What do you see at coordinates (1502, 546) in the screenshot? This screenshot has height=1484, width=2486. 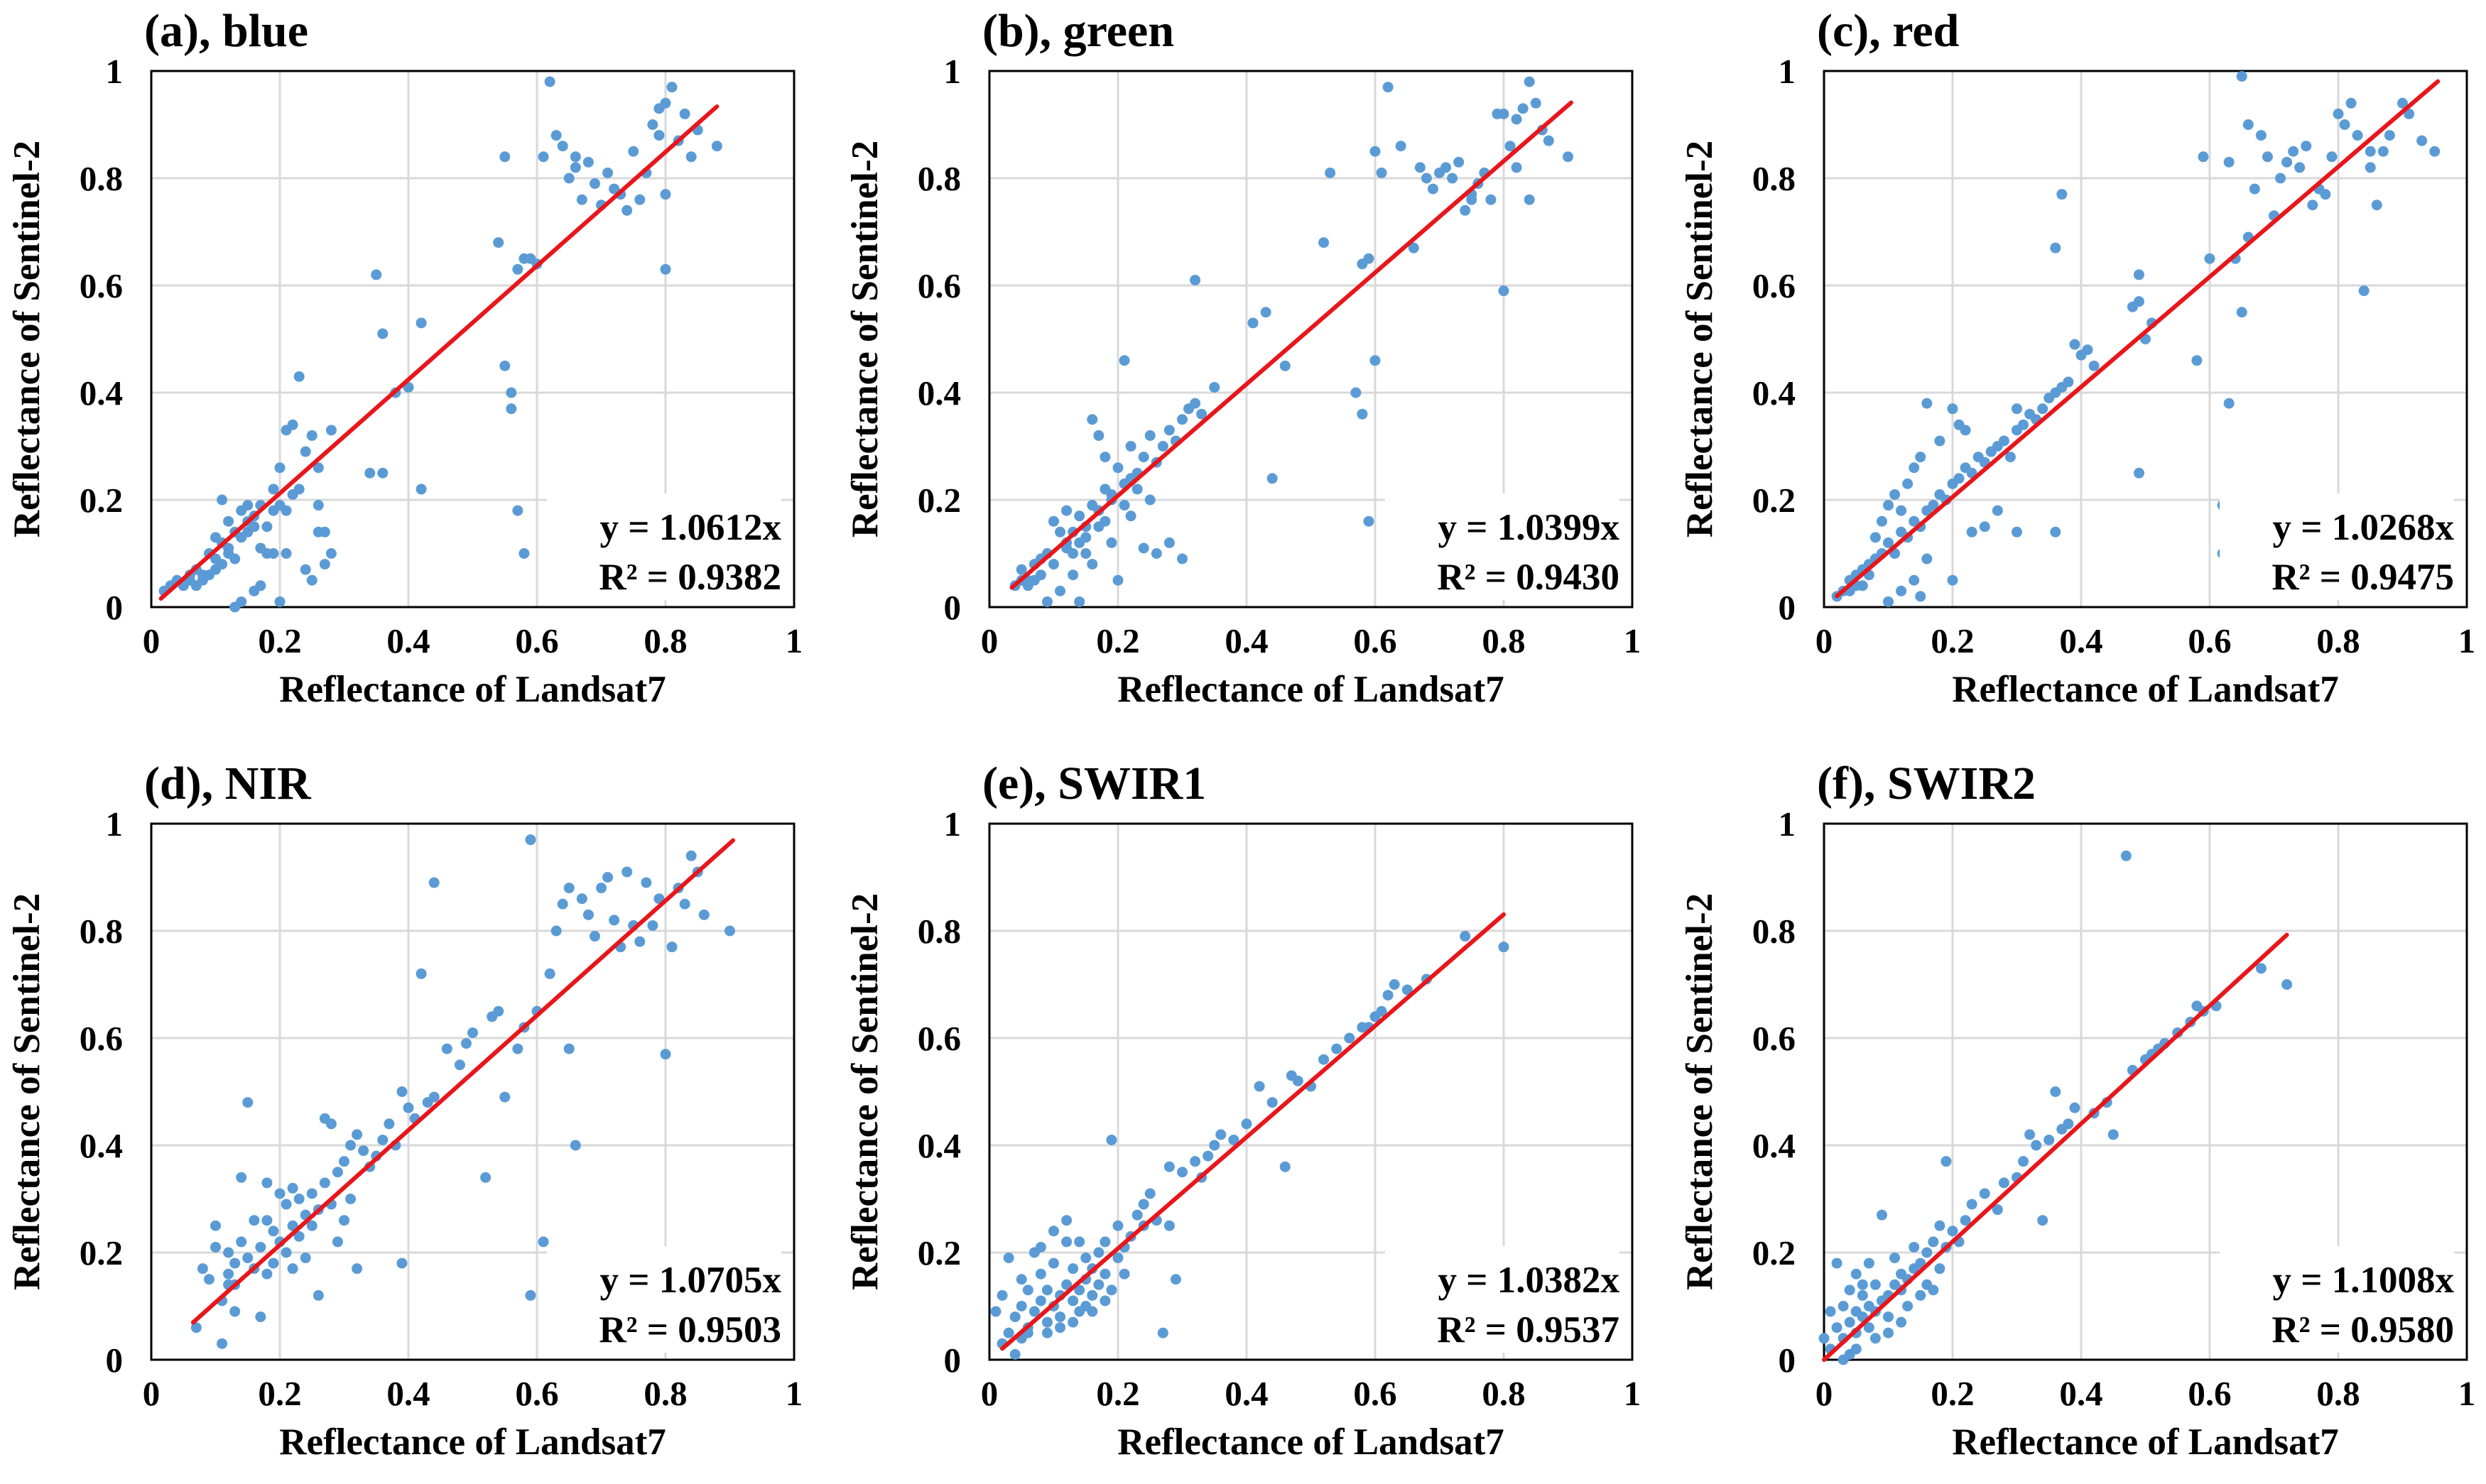 I see `equation-box` at bounding box center [1502, 546].